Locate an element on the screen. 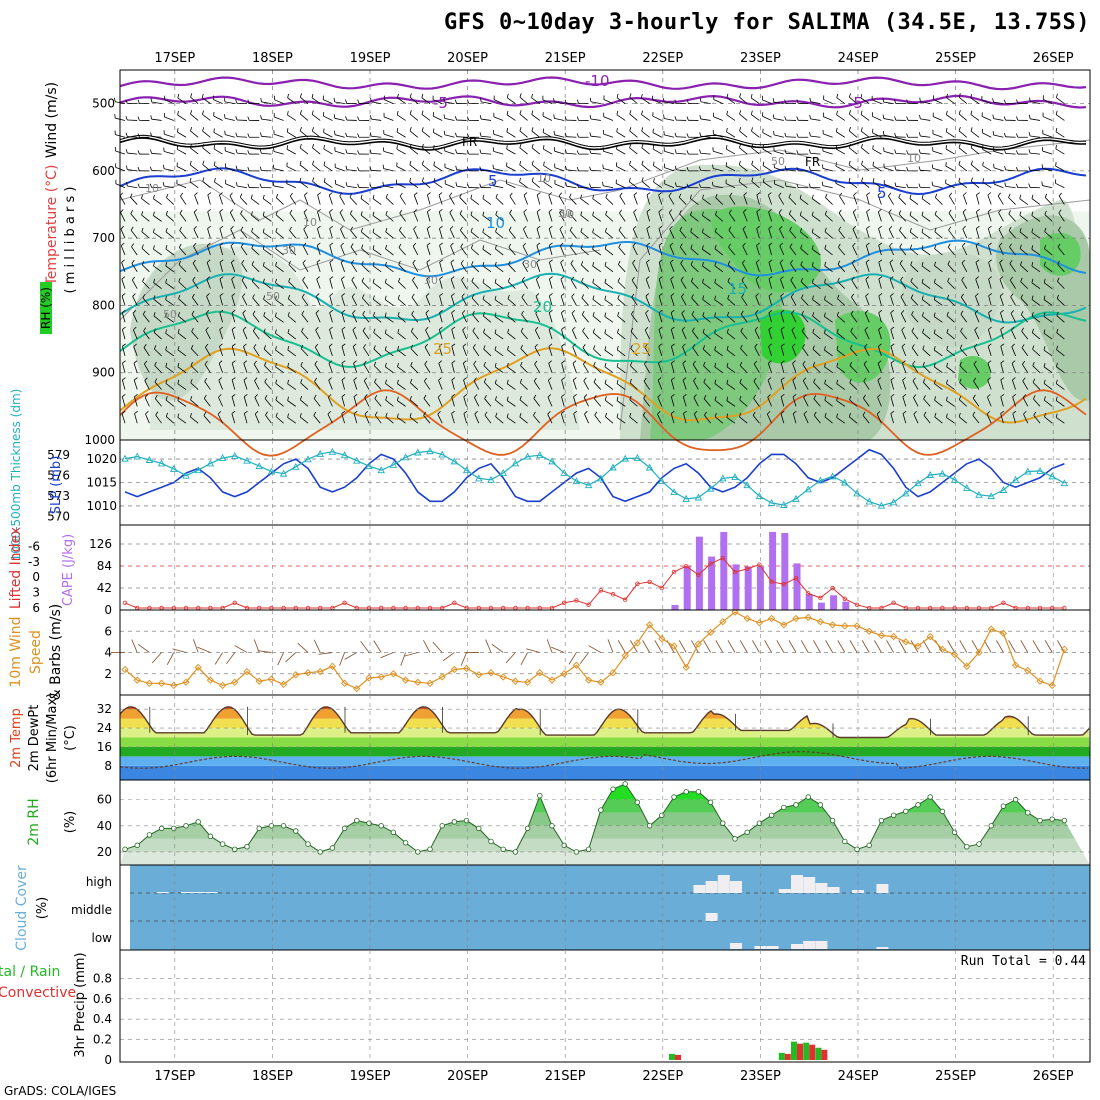  slp-line is located at coordinates (594, 475).